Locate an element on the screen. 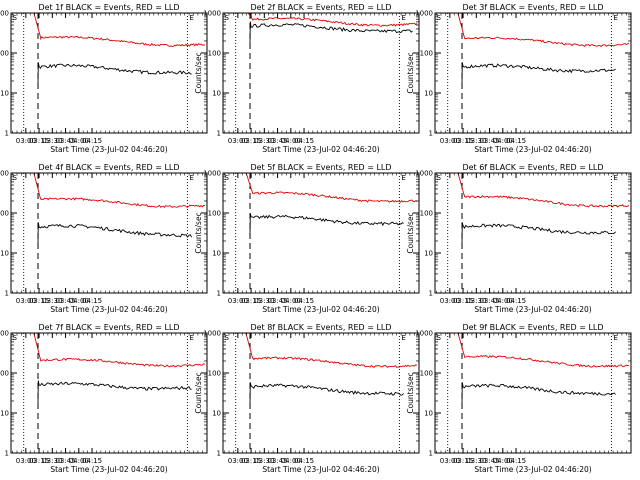  panel-title: Det 6f BLACK = Events, RED = LLD is located at coordinates (532, 167).